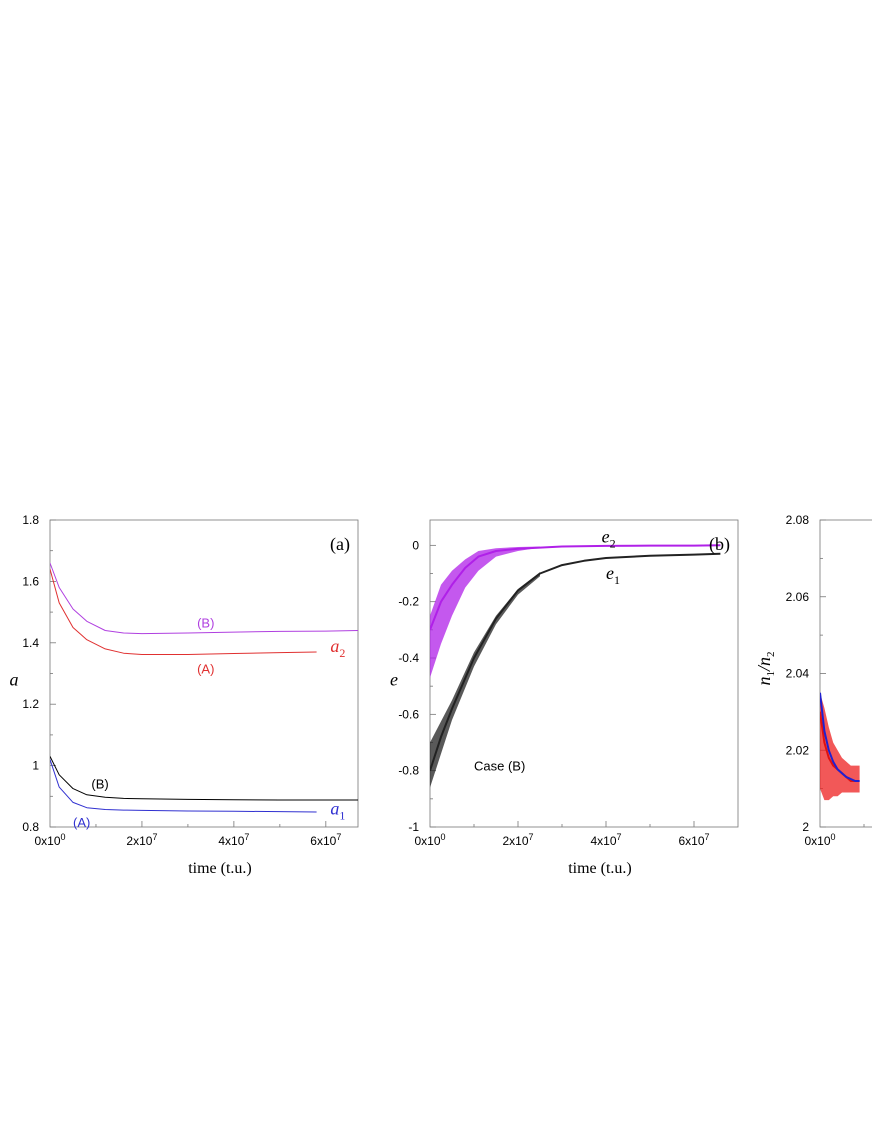  I want to click on y-axis-label: a, so click(14, 680).